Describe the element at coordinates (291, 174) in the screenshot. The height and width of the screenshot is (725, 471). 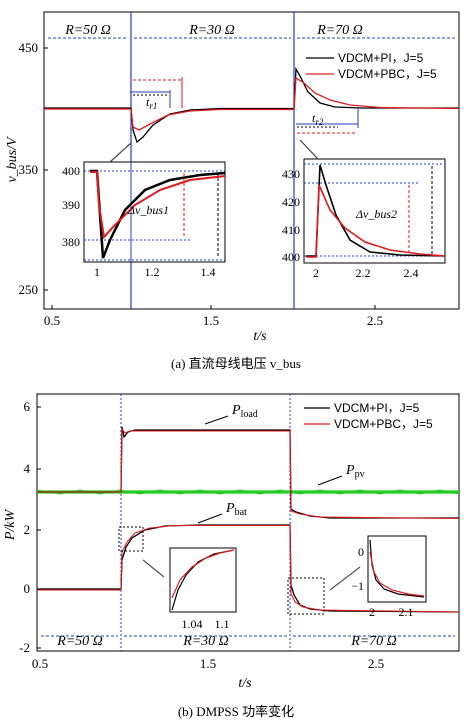
I see `inset-2-ytick: 430` at that location.